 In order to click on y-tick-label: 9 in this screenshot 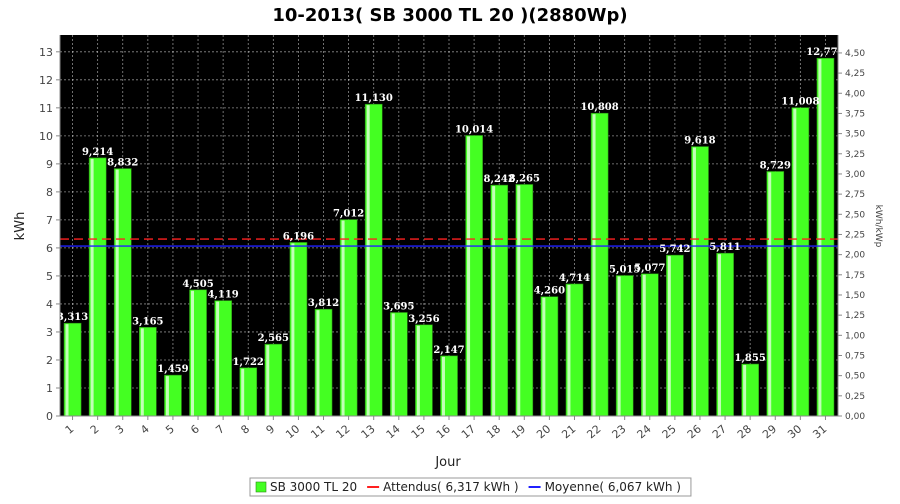, I will do `click(49, 164)`.